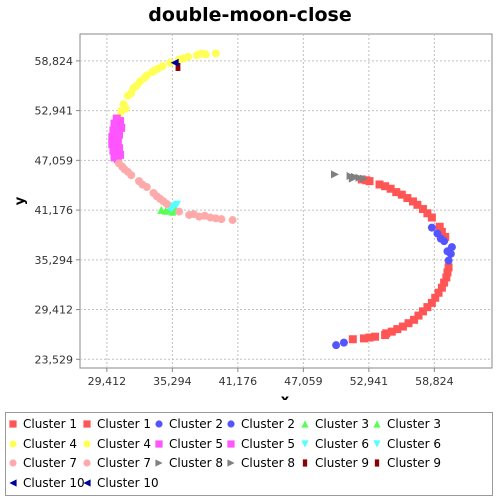 This screenshot has width=500, height=500. What do you see at coordinates (271, 378) in the screenshot?
I see `x-axis-ticks: 29,412 35,294 41,176 47,059 52,941 58,824` at bounding box center [271, 378].